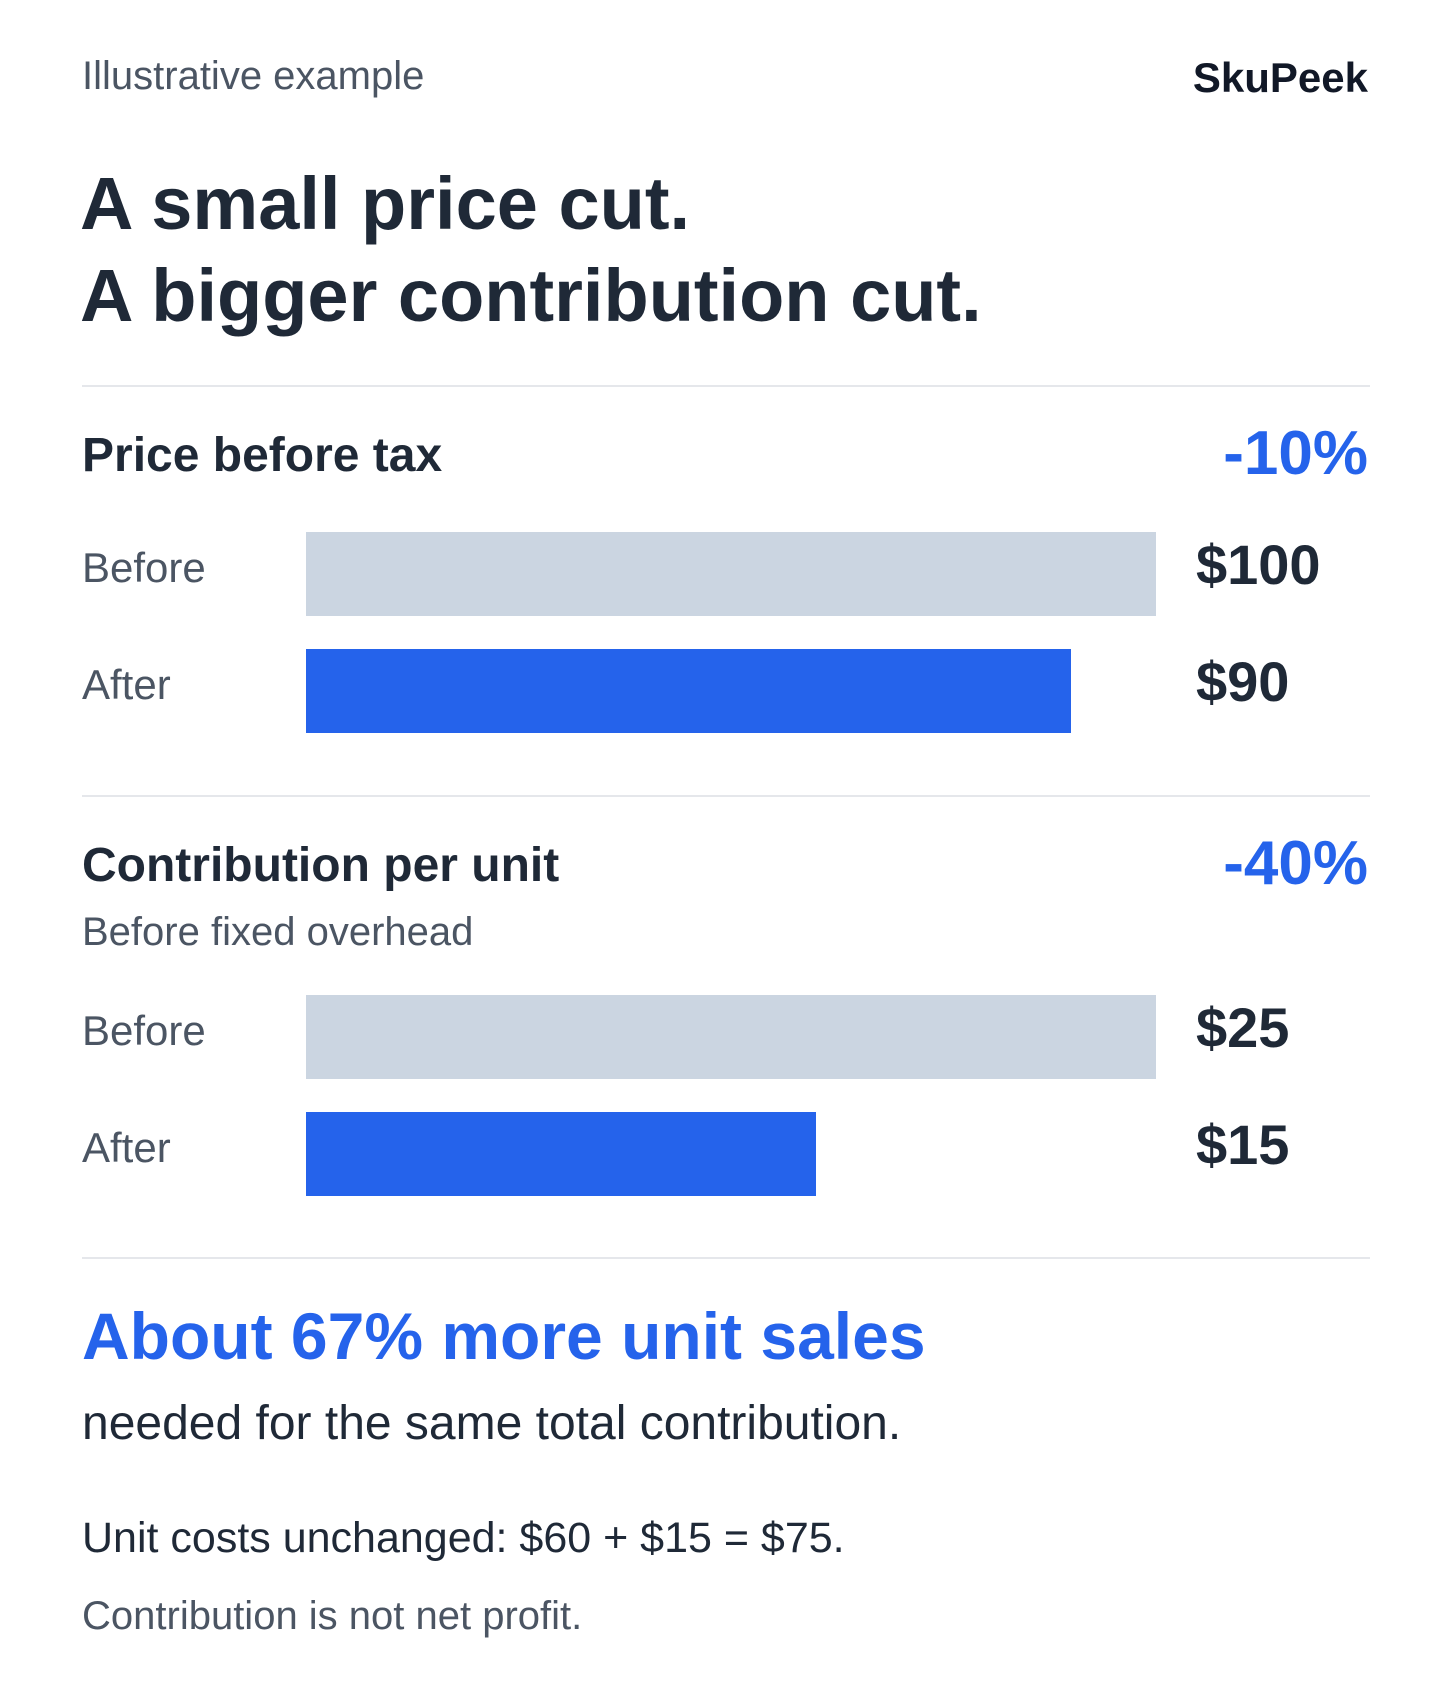 Image resolution: width=1440 pixels, height=1688 pixels. I want to click on price-after-label: After, so click(126, 684).